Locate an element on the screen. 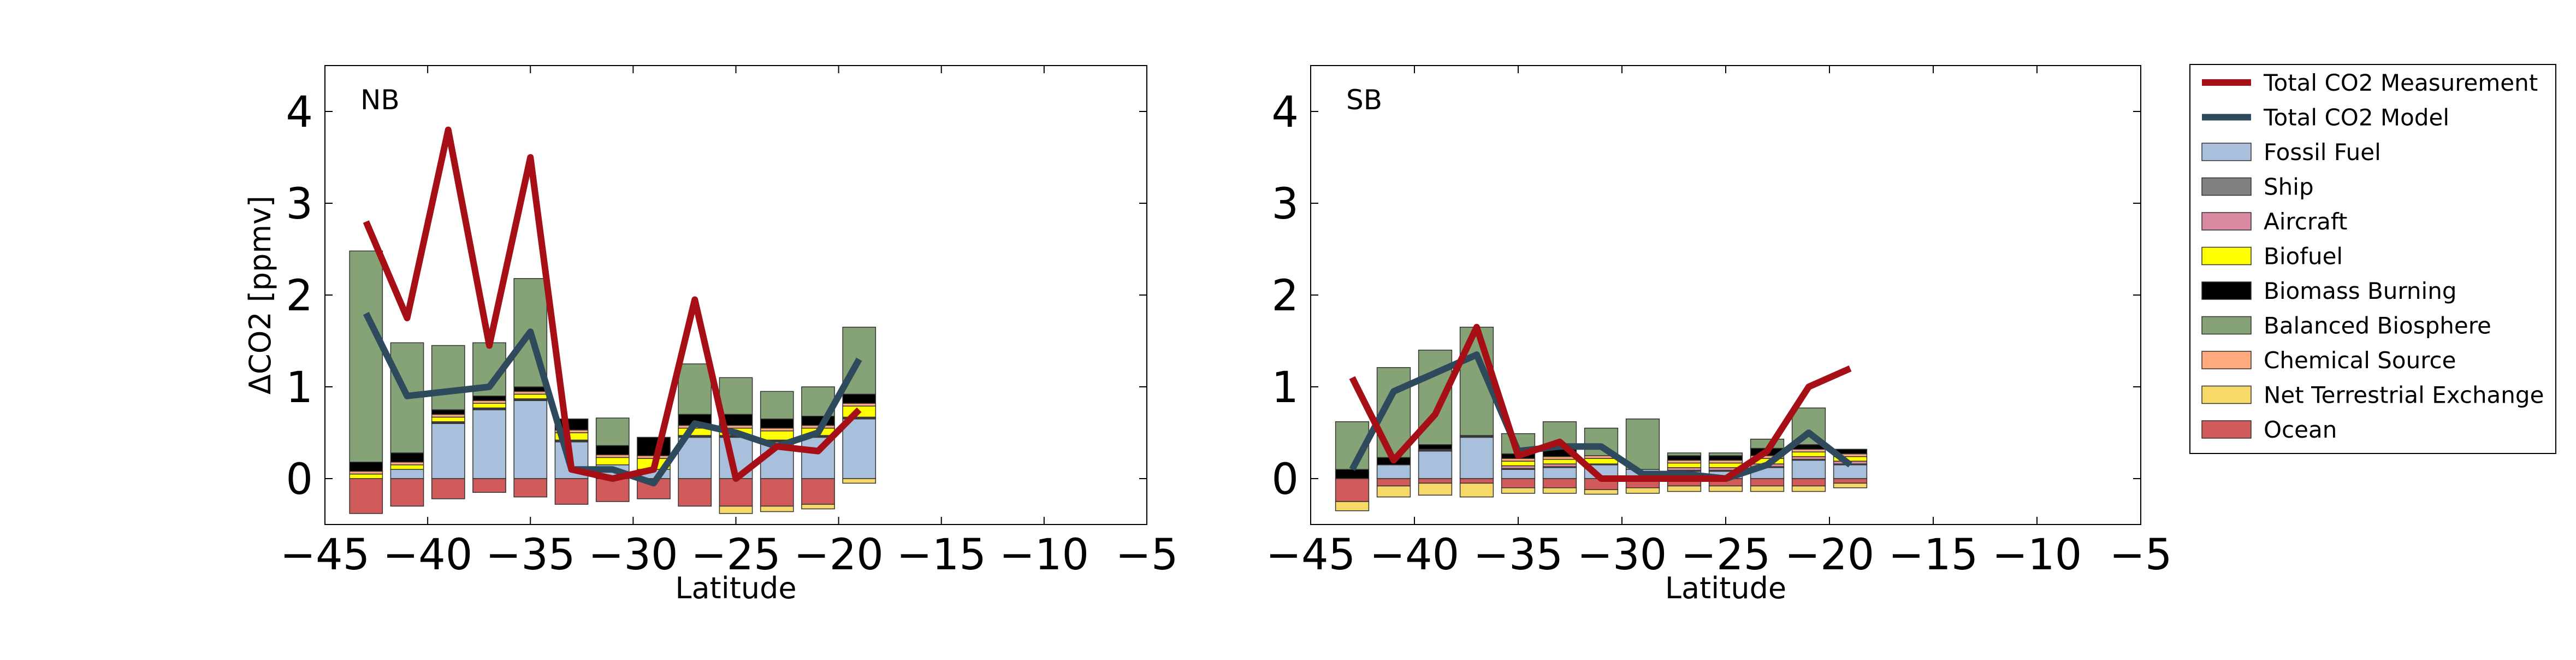 The width and height of the screenshot is (2576, 660). y-tick-label: 4 is located at coordinates (1285, 112).